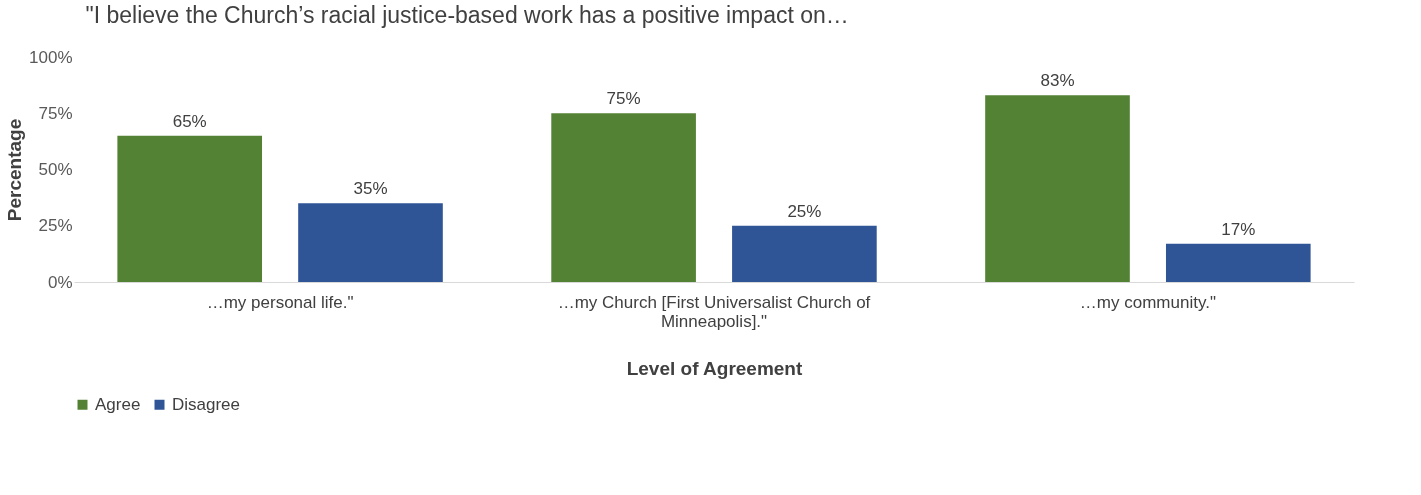 This screenshot has height=495, width=1421. I want to click on data-label: 65%, so click(189, 121).